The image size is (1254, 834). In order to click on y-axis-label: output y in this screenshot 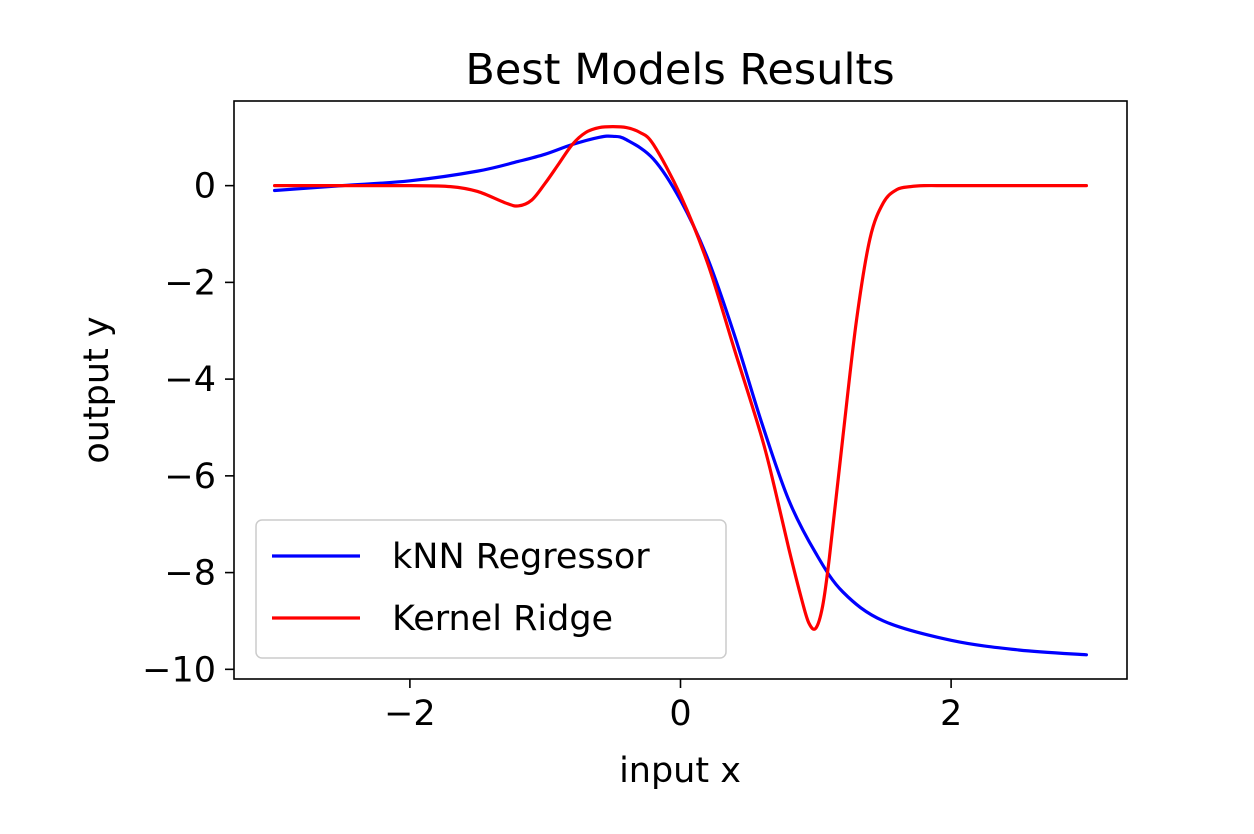, I will do `click(97, 389)`.